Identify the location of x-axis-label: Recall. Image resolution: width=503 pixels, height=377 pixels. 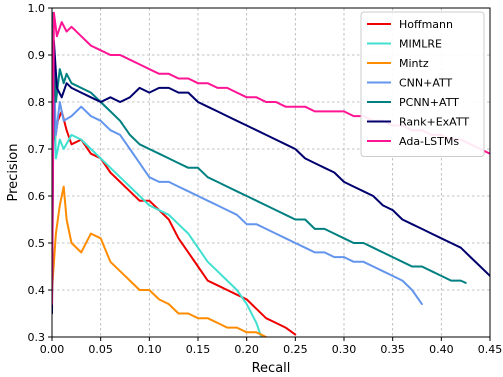
(271, 368).